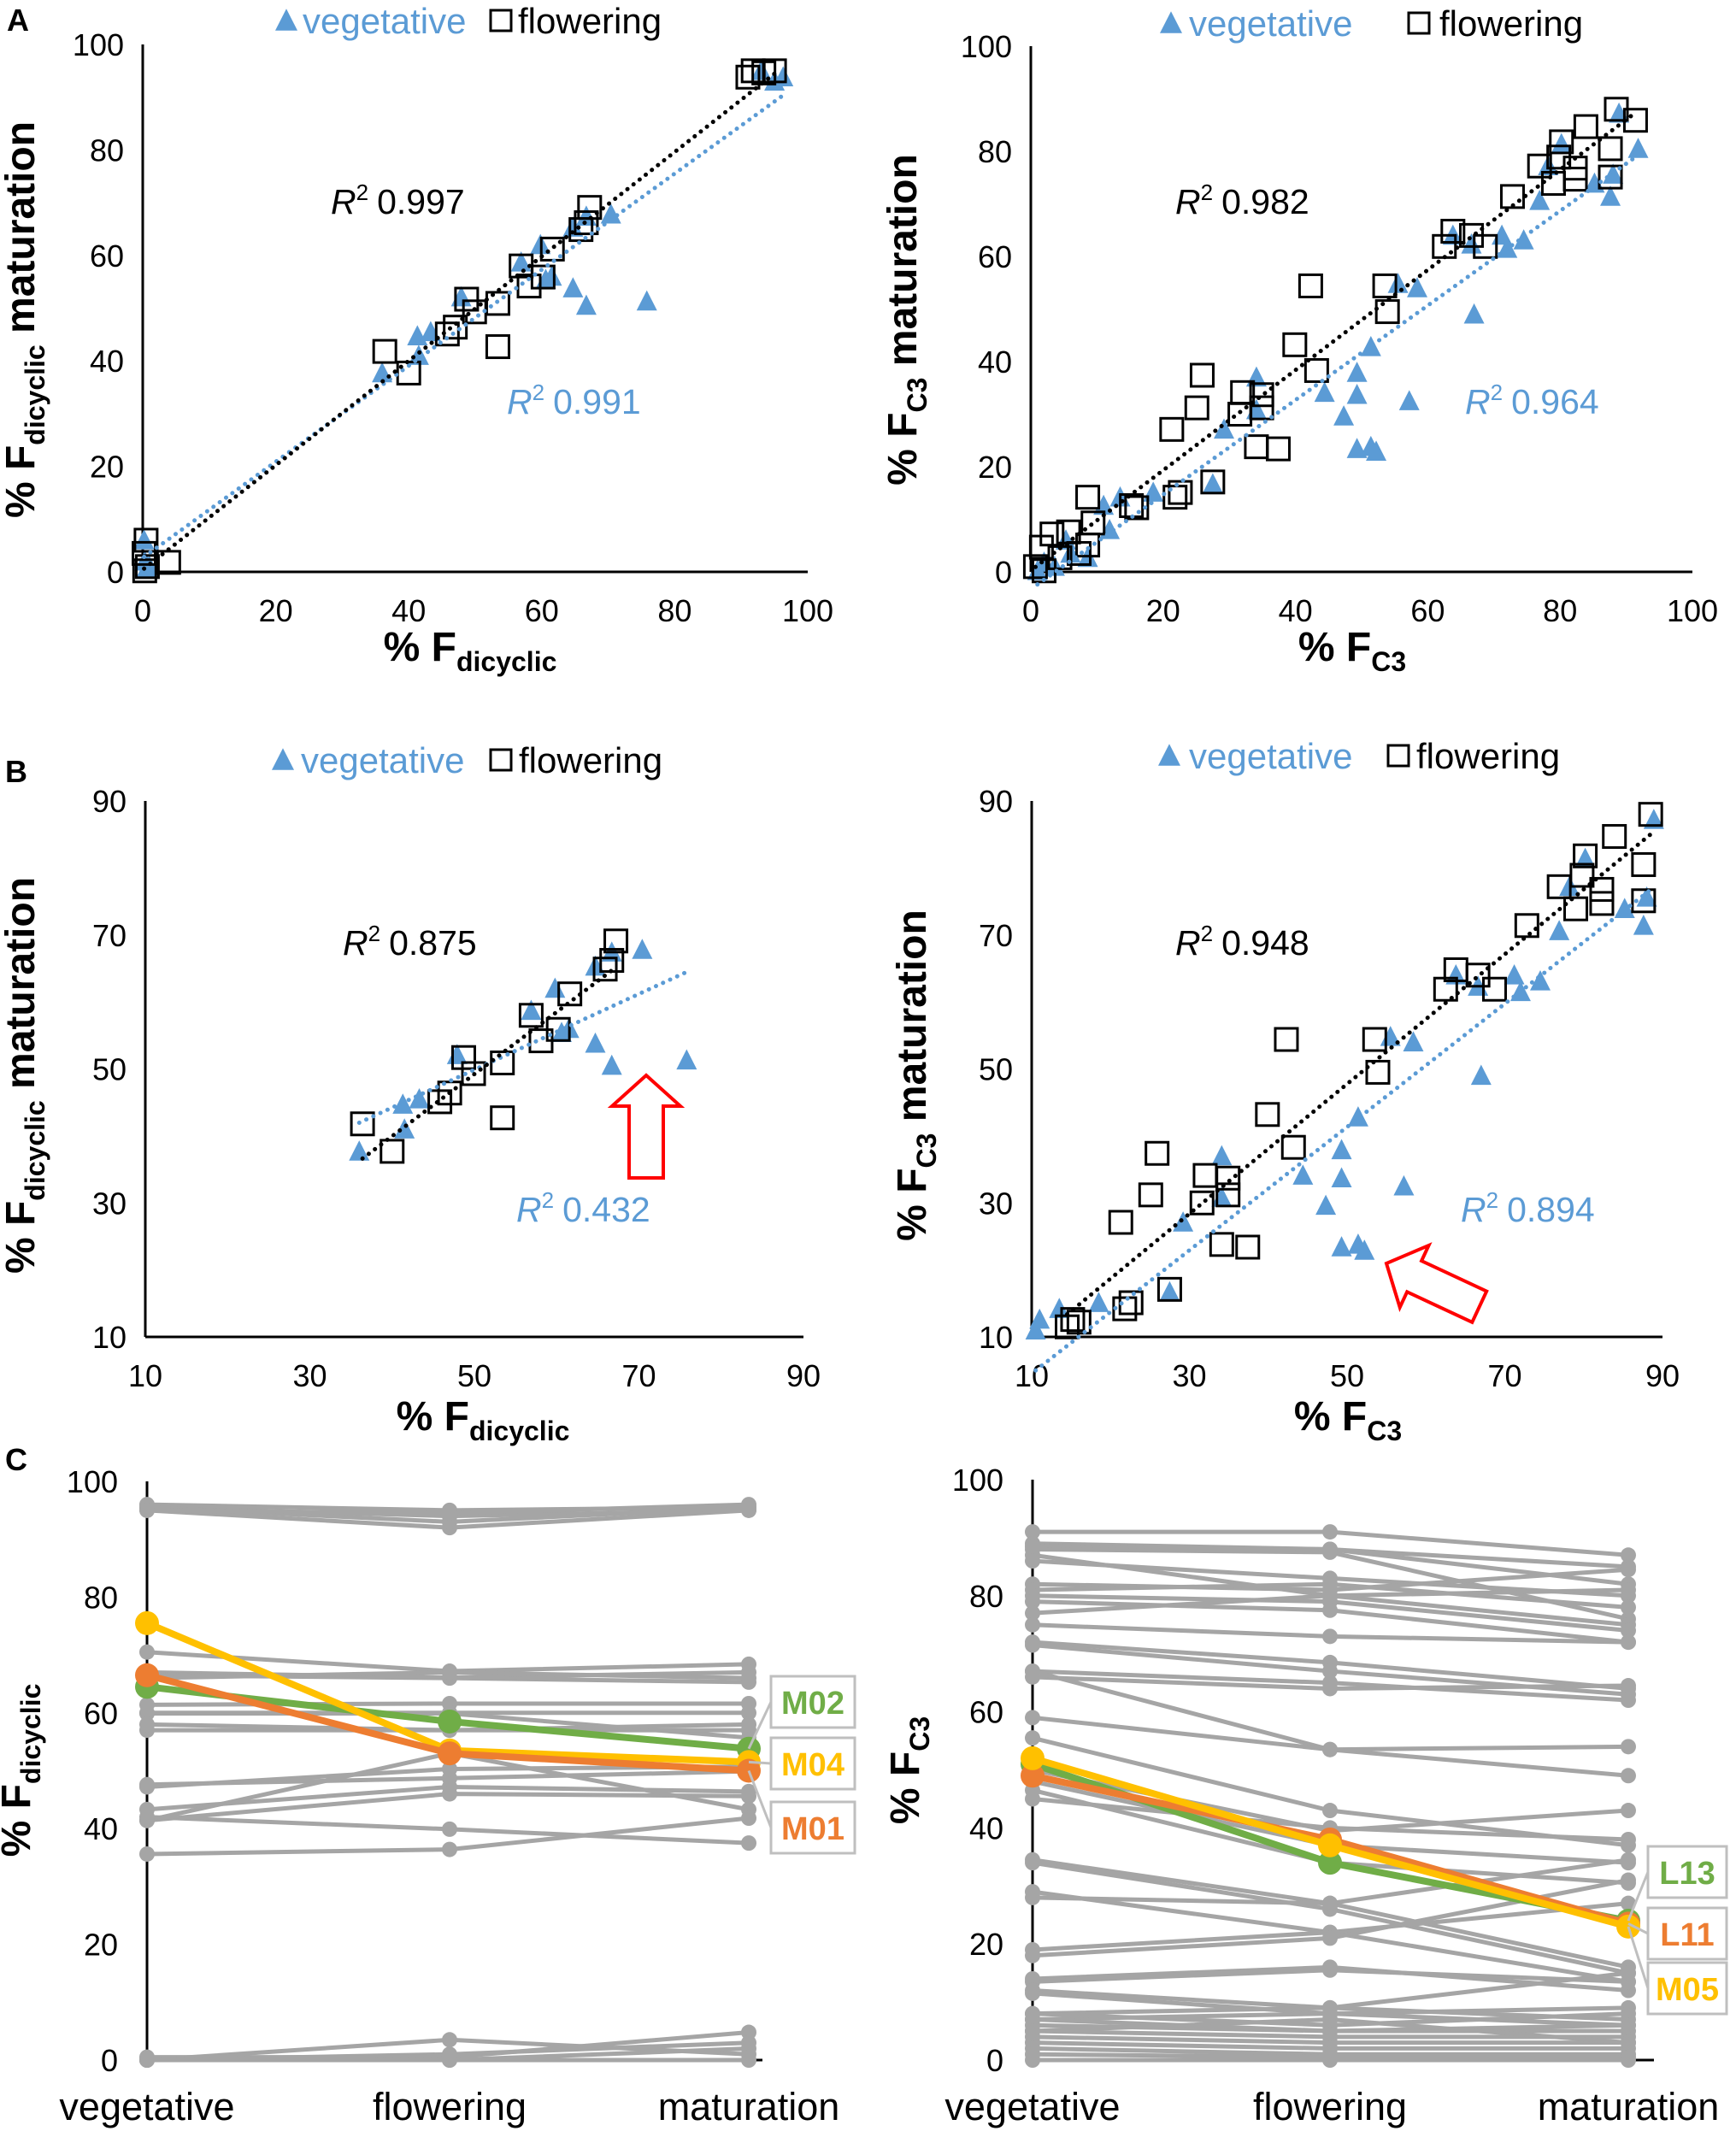 The height and width of the screenshot is (2137, 1736). What do you see at coordinates (574, 401) in the screenshot?
I see `vegetative-r2-label: R2 0.991` at bounding box center [574, 401].